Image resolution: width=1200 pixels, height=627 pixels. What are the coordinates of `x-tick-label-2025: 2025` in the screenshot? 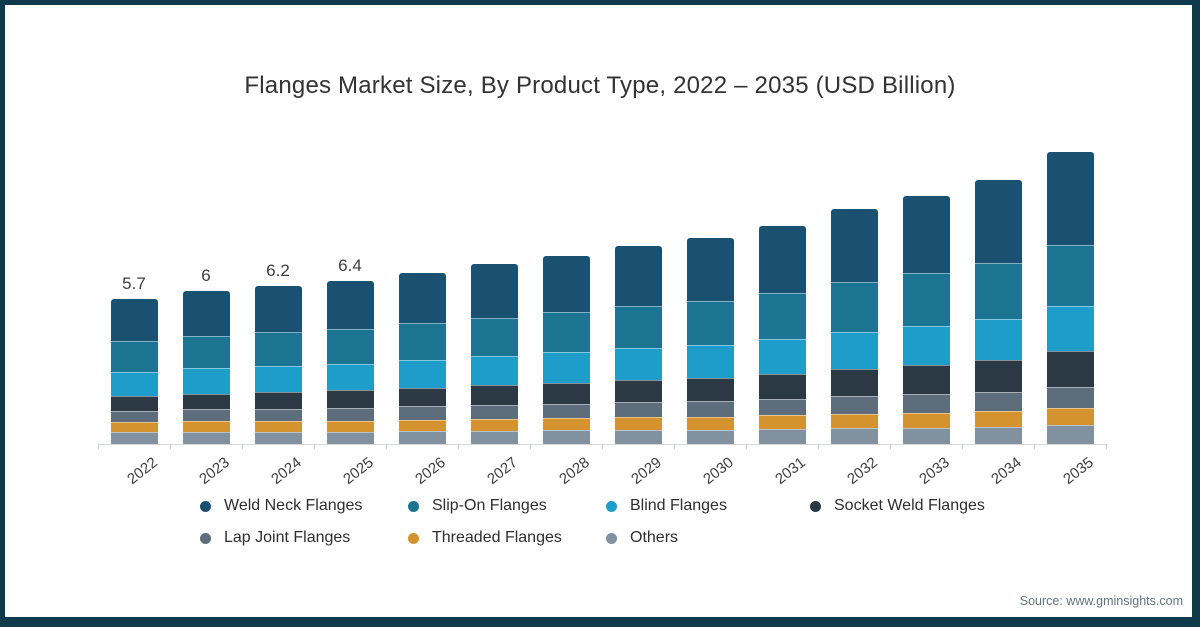 It's located at (358, 471).